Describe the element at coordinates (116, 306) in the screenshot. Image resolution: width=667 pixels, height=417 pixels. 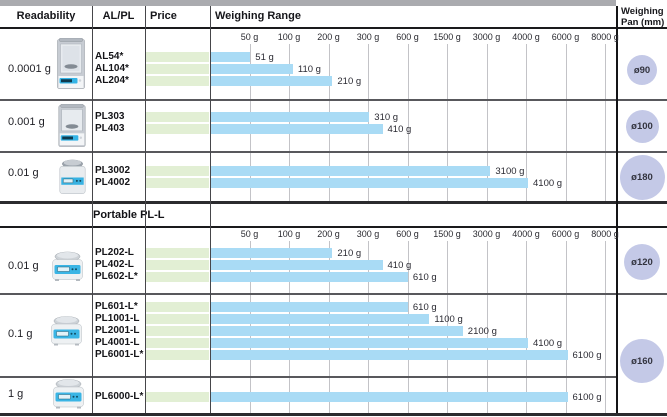
I see `model-name: PL601-L*` at that location.